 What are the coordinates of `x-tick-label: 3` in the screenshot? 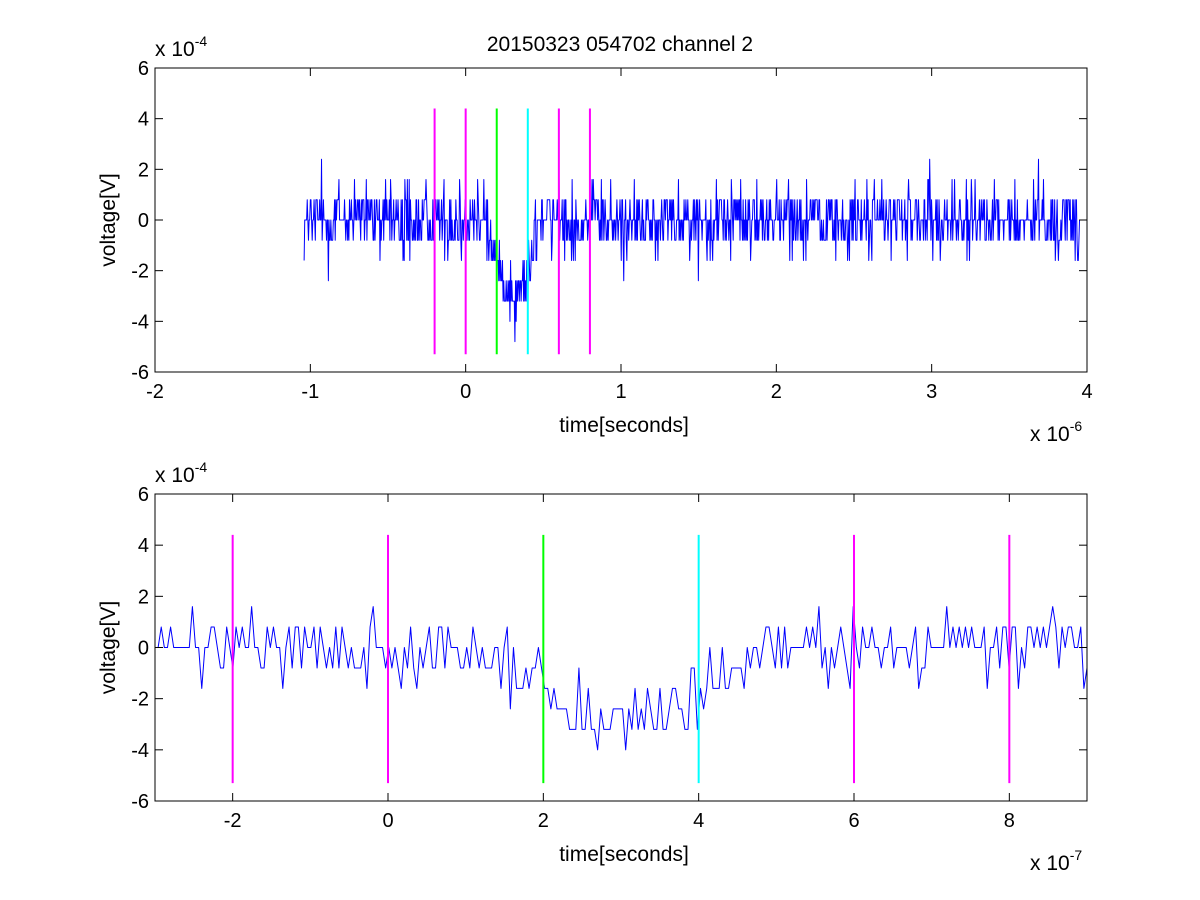 It's located at (931, 392).